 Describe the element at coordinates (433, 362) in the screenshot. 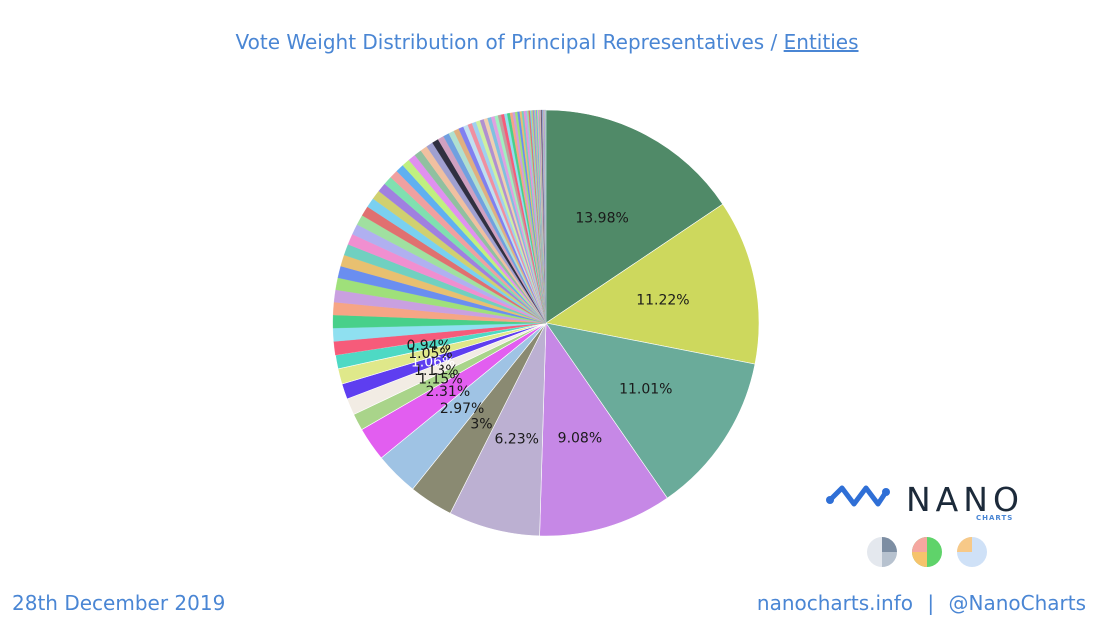

I see `pie-slice-label: 1.06%` at that location.